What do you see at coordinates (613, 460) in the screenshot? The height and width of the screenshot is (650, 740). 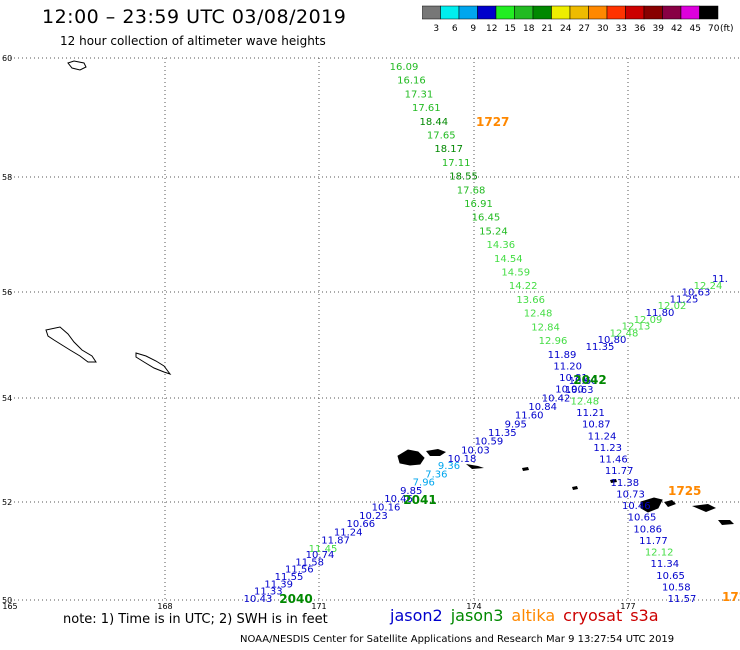 I see `wave-height-label: 11.46` at bounding box center [613, 460].